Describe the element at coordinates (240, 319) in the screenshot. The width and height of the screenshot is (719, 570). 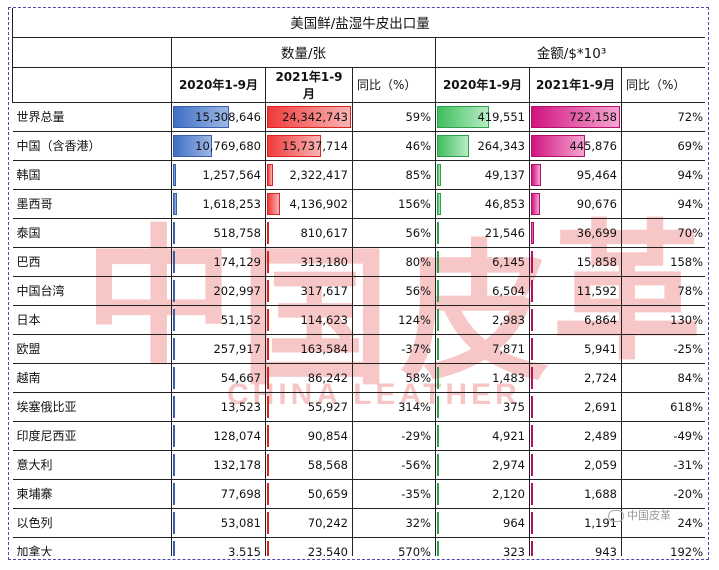
I see `cell-value: 51,152` at that location.